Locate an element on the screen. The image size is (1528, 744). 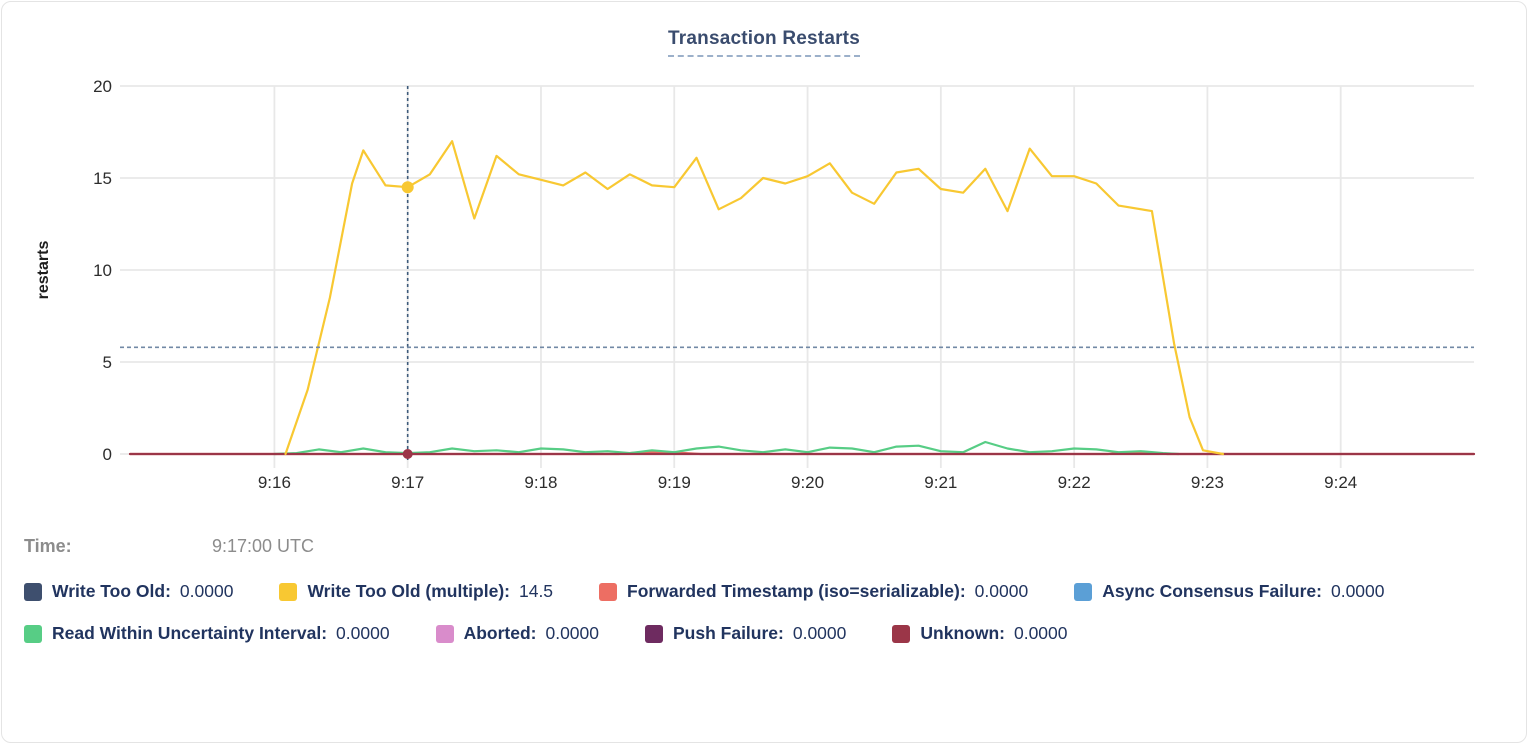
legend-label: Aborted: is located at coordinates (500, 633).